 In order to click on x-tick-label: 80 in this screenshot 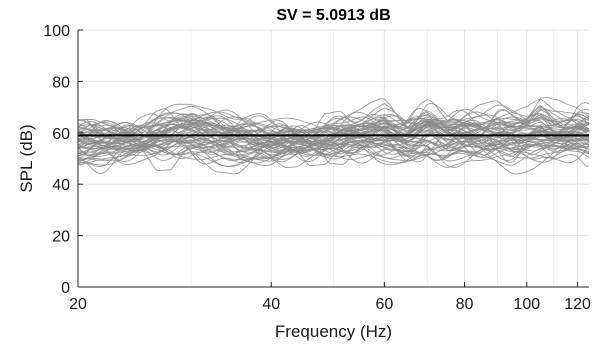, I will do `click(465, 304)`.